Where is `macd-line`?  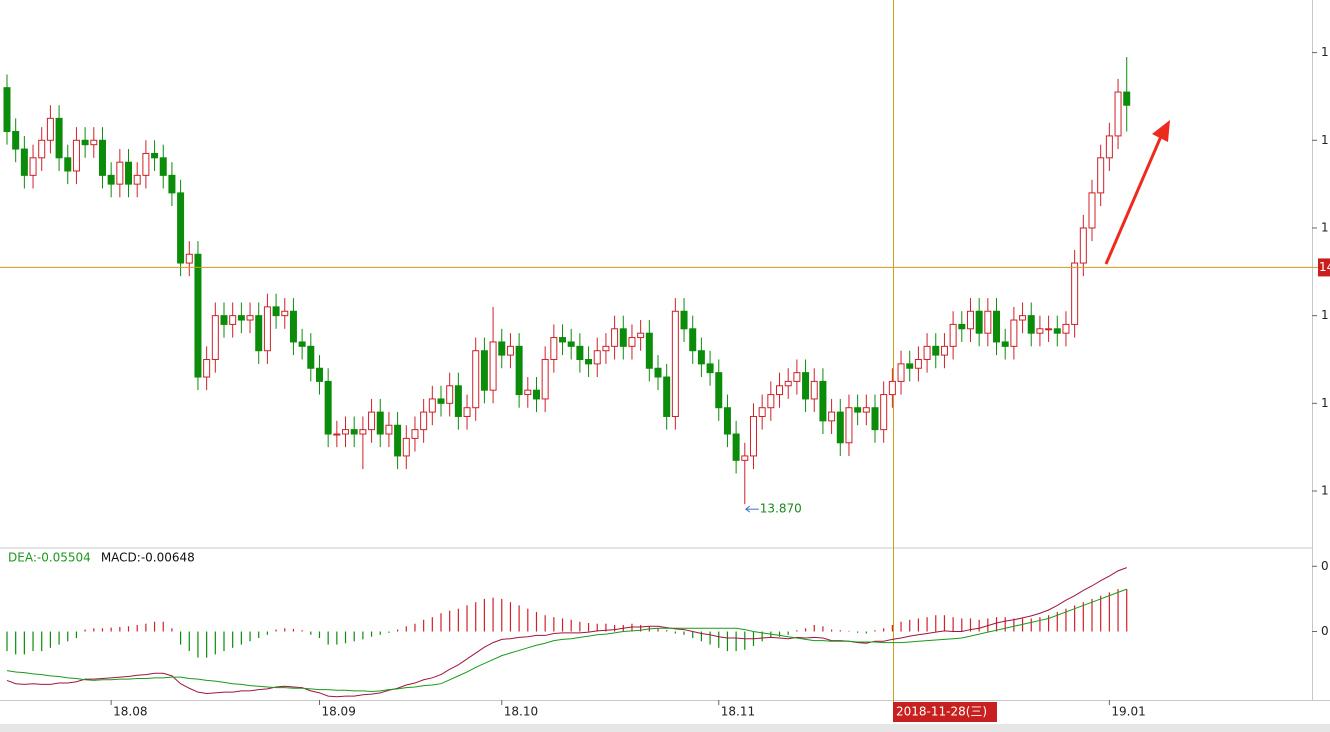
macd-line is located at coordinates (566, 640).